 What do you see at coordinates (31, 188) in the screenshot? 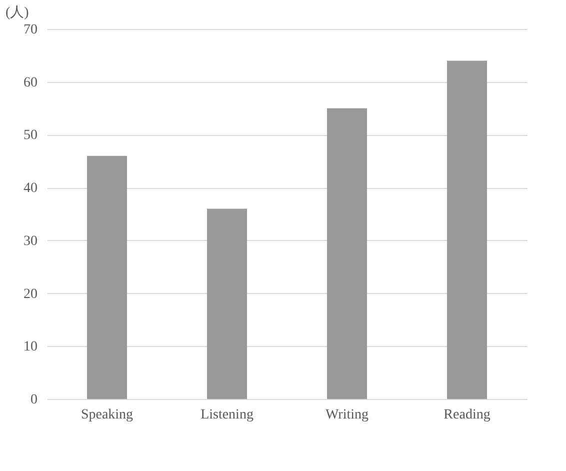
I see `y-tick-label: 40` at bounding box center [31, 188].